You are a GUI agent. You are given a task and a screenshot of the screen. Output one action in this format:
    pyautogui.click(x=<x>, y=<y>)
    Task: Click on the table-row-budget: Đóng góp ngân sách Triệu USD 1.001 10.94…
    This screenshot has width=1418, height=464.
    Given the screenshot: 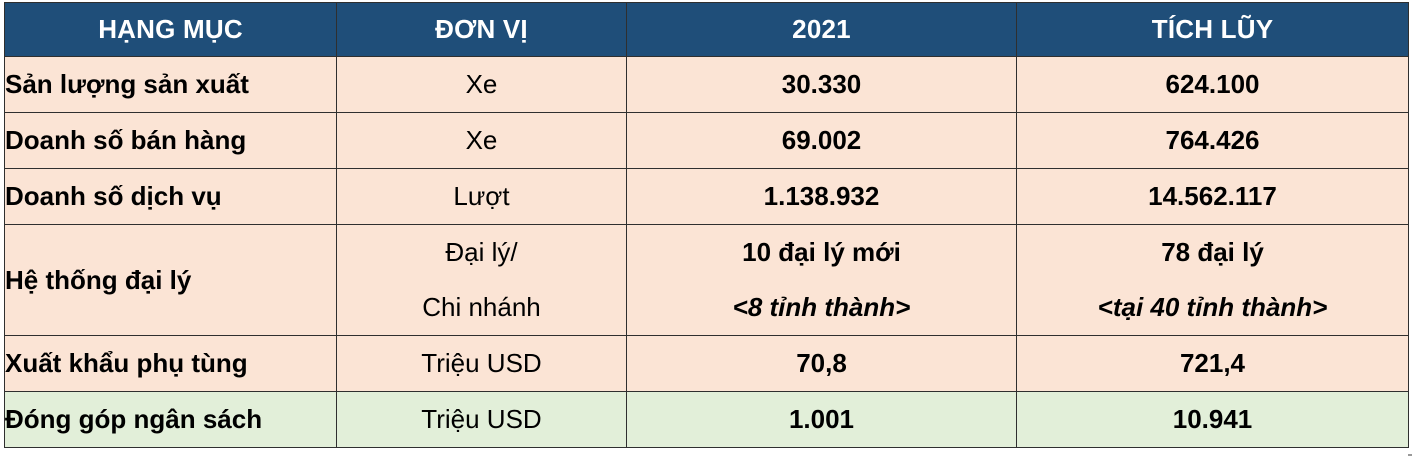 What is the action you would take?
    pyautogui.click(x=706, y=419)
    